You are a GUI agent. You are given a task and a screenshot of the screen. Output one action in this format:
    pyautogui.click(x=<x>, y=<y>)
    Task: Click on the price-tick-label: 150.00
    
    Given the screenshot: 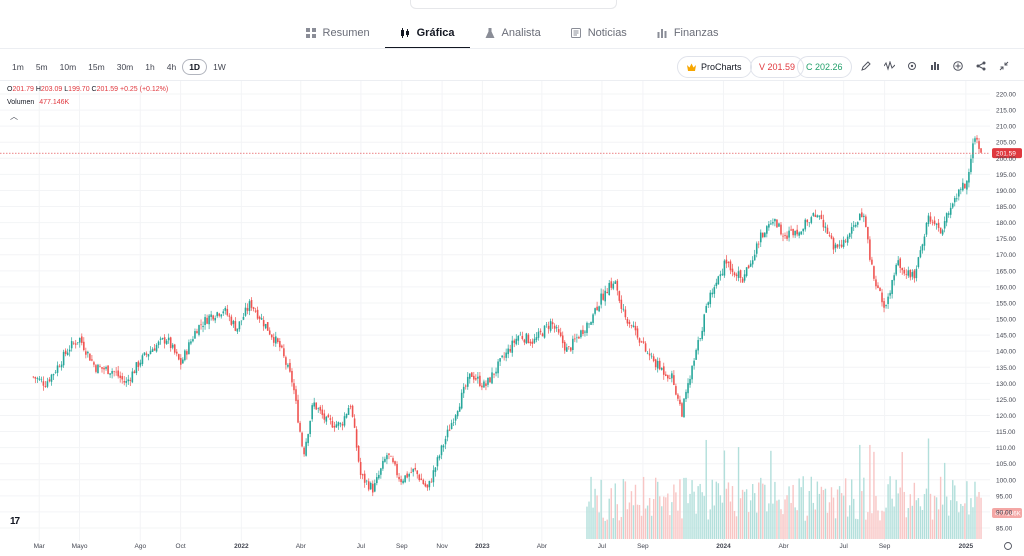 What is the action you would take?
    pyautogui.click(x=1006, y=320)
    